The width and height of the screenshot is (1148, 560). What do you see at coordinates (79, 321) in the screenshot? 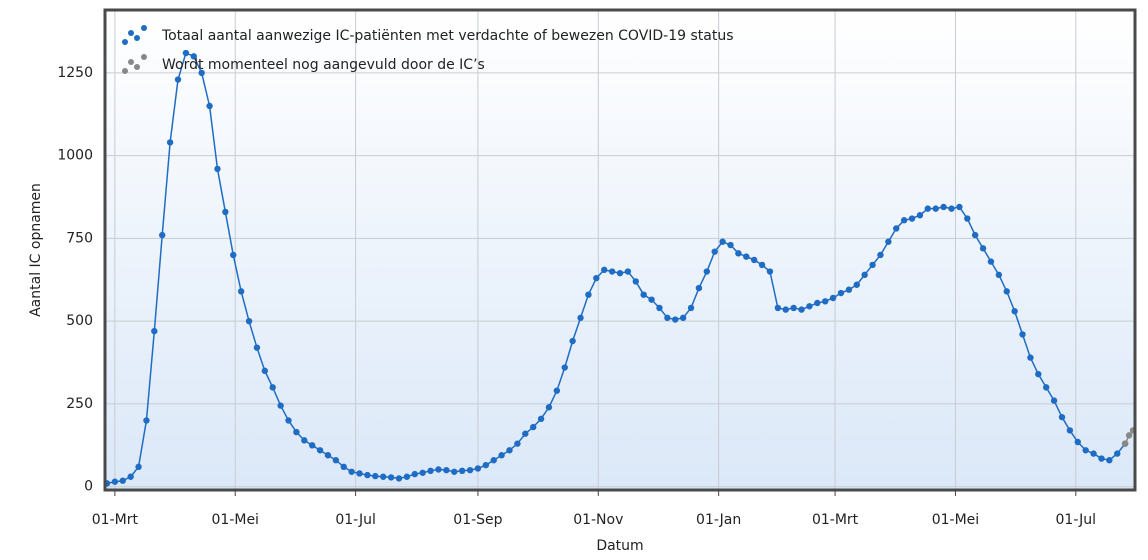
I see `y-tick-label: 500` at bounding box center [79, 321].